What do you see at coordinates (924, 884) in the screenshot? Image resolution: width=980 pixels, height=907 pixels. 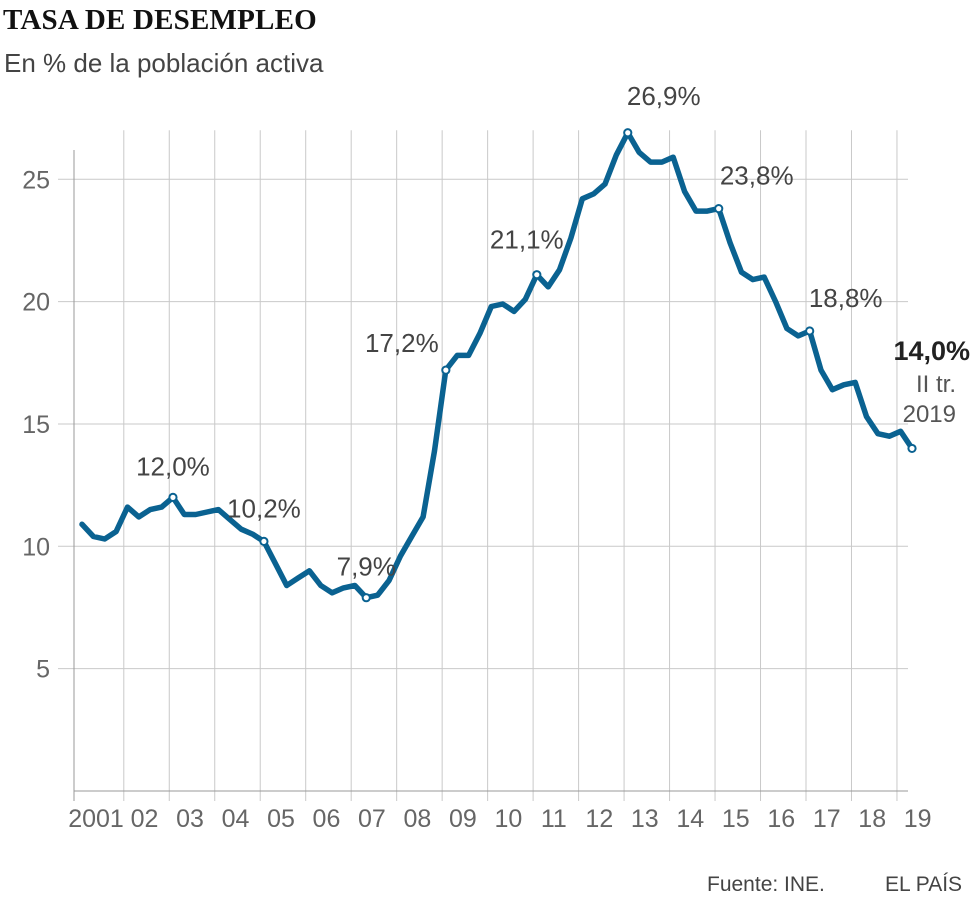 I see `publisher-brand: EL PAÍS` at bounding box center [924, 884].